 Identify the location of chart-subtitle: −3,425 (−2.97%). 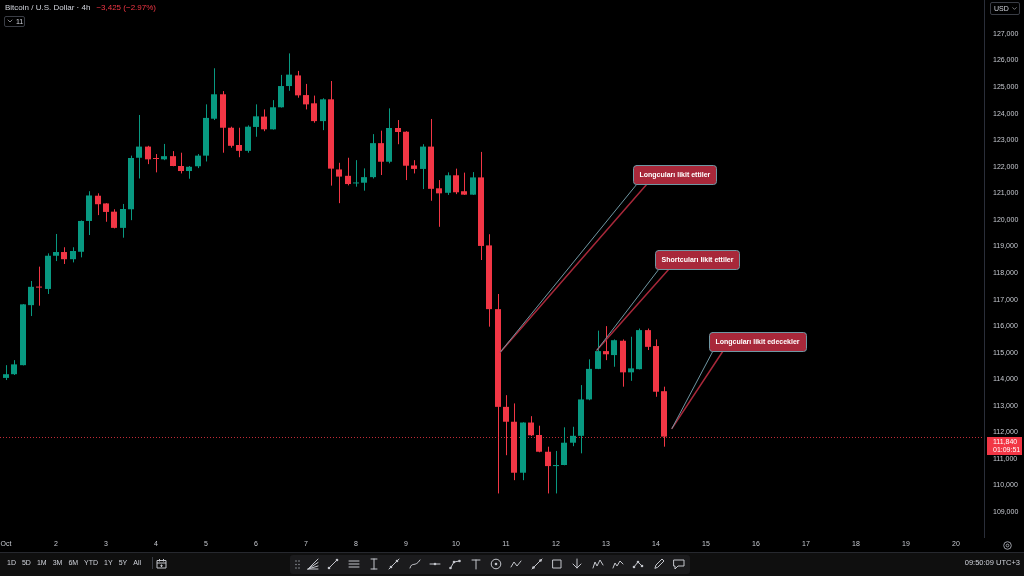
(126, 7).